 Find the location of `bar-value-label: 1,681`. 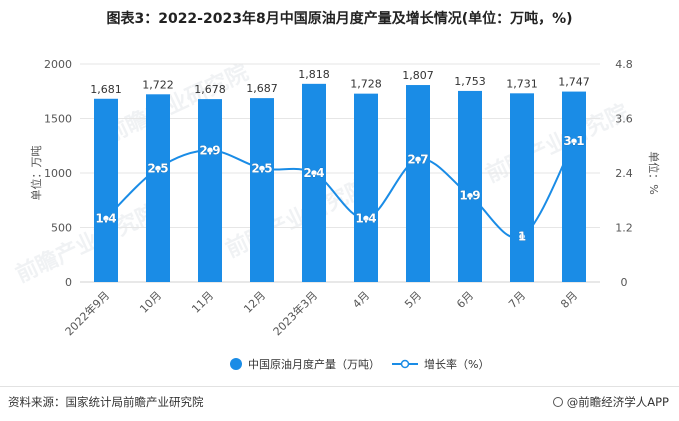

bar-value-label: 1,681 is located at coordinates (106, 89).